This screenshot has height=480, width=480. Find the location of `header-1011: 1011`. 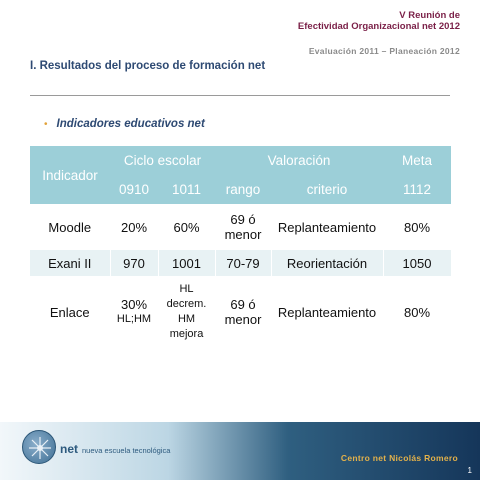

header-1011: 1011 is located at coordinates (186, 189).